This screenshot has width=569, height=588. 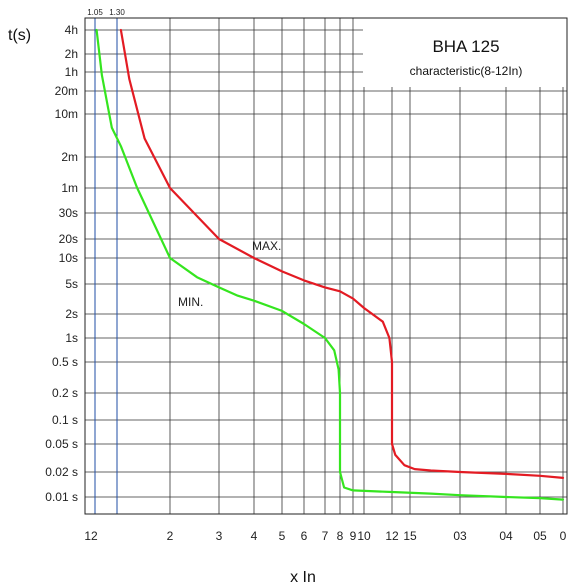 What do you see at coordinates (65, 362) in the screenshot?
I see `y-tick-label: 0.5 s` at bounding box center [65, 362].